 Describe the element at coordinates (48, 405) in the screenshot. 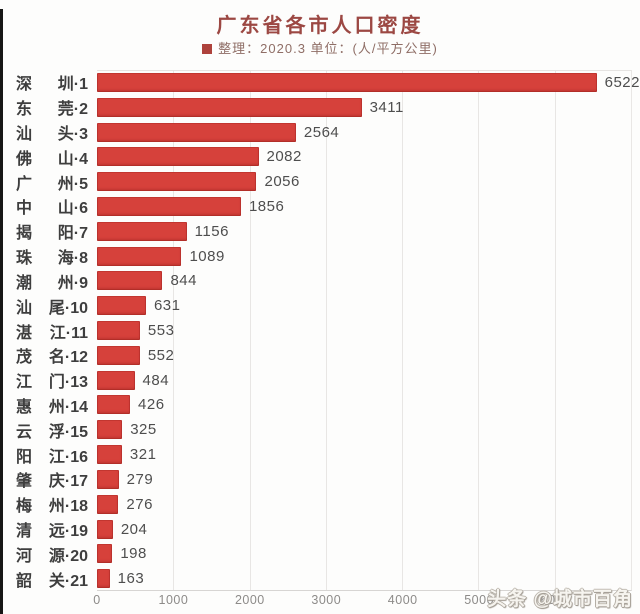

I see `category-label: 惠州·14` at that location.